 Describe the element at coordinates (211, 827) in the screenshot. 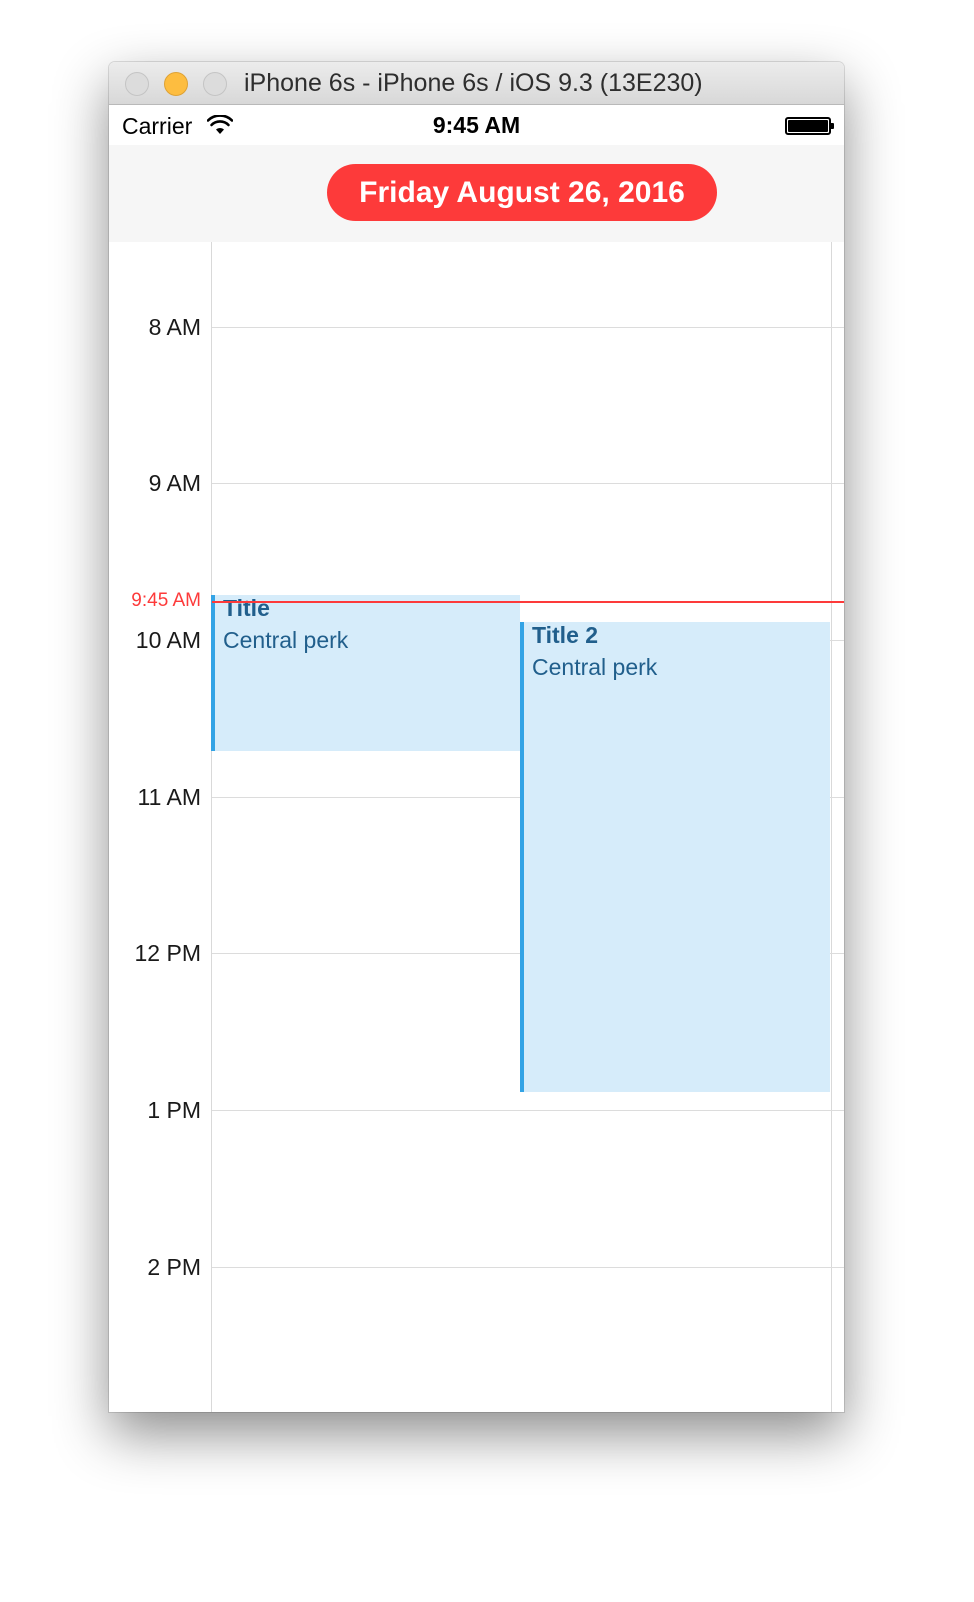

I see `time-column-divider` at that location.